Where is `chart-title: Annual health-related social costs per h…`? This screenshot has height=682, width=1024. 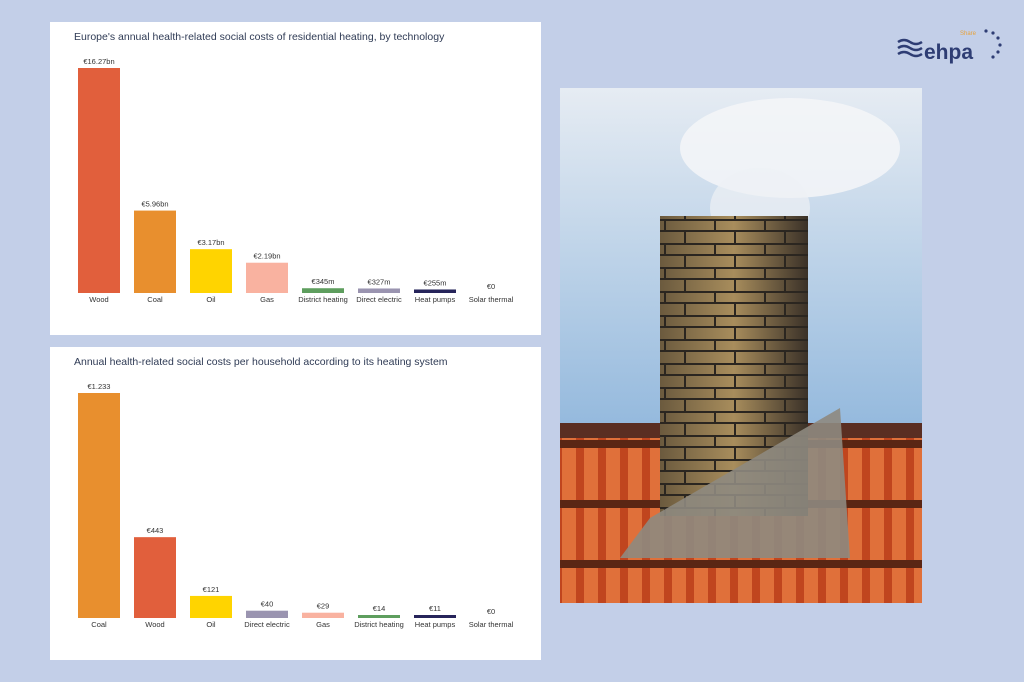
chart-title: Annual health-related social costs per h… is located at coordinates (261, 362).